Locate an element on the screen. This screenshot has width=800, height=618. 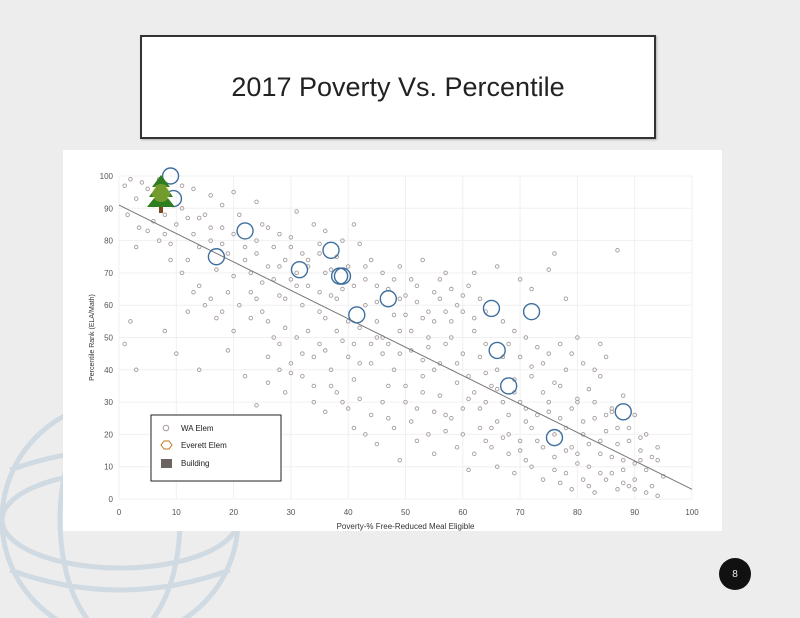
x-tick-label: 10 is located at coordinates (176, 512).